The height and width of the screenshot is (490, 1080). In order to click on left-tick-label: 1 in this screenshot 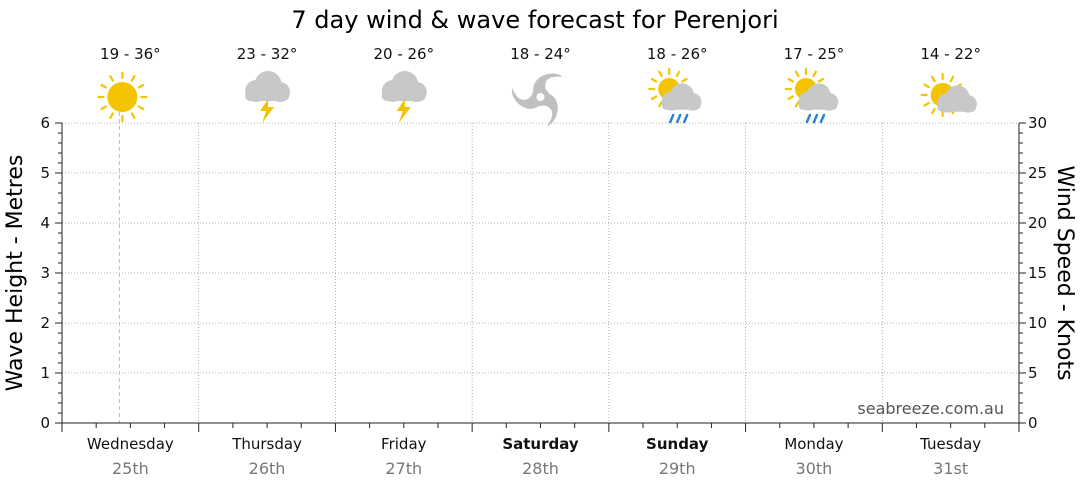, I will do `click(45, 373)`.